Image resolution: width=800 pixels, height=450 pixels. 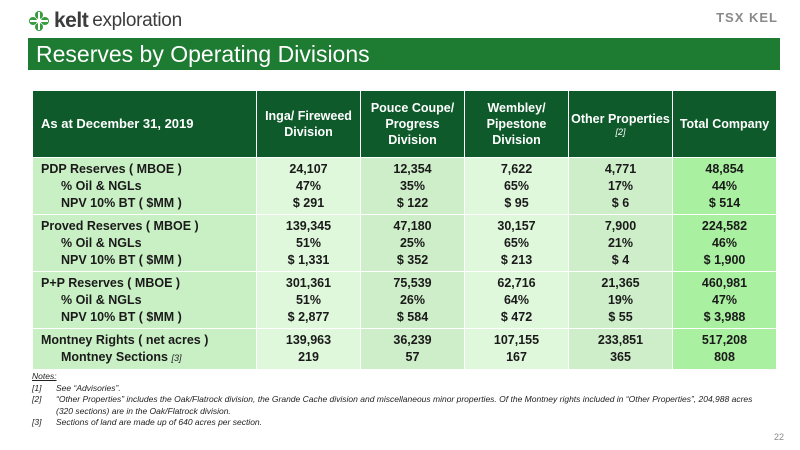 I want to click on logo-sub: exploration, so click(x=137, y=20).